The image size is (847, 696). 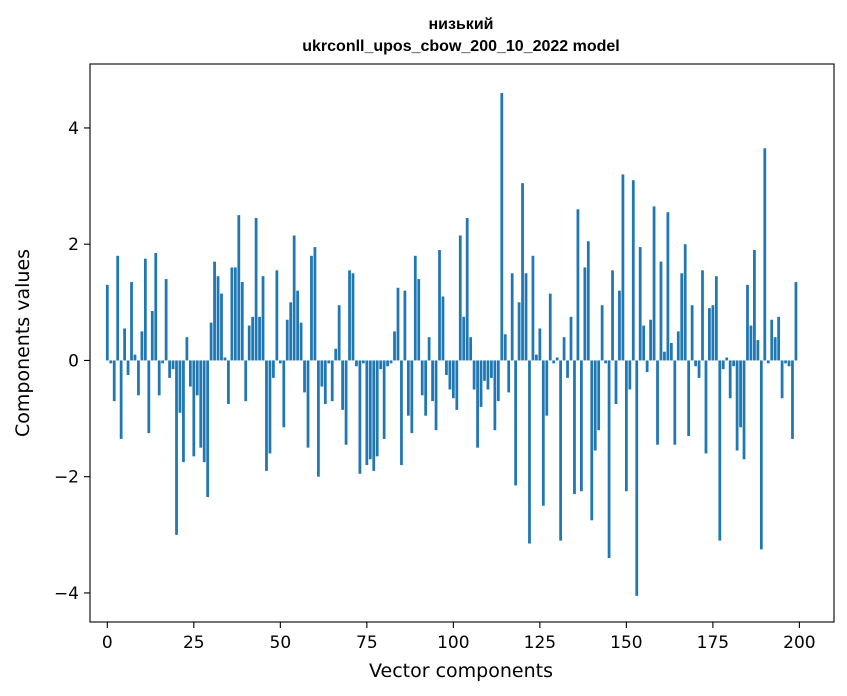 I want to click on x-tick-label: 75, so click(x=367, y=643).